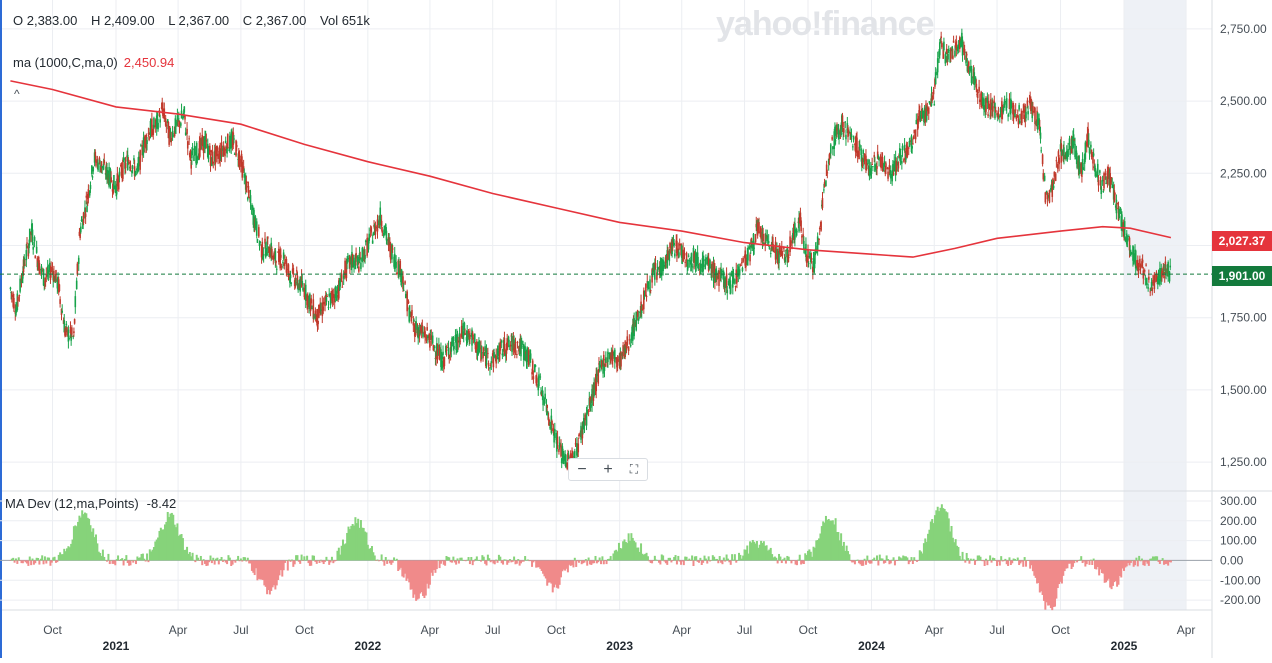 This screenshot has height=663, width=1272. What do you see at coordinates (582, 469) in the screenshot?
I see `zoom-out-button: −` at bounding box center [582, 469].